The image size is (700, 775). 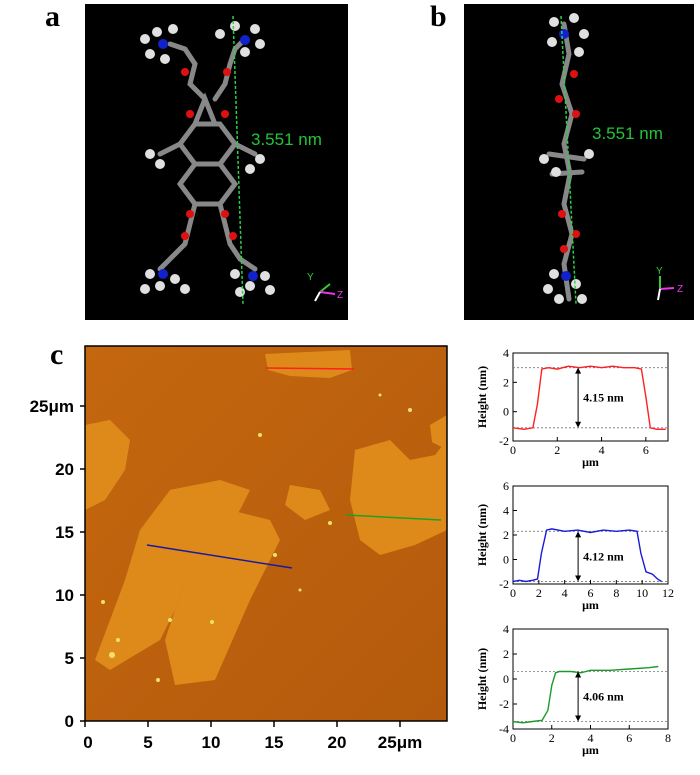 What do you see at coordinates (64, 595) in the screenshot?
I see `afm-y-tick: 10` at bounding box center [64, 595].